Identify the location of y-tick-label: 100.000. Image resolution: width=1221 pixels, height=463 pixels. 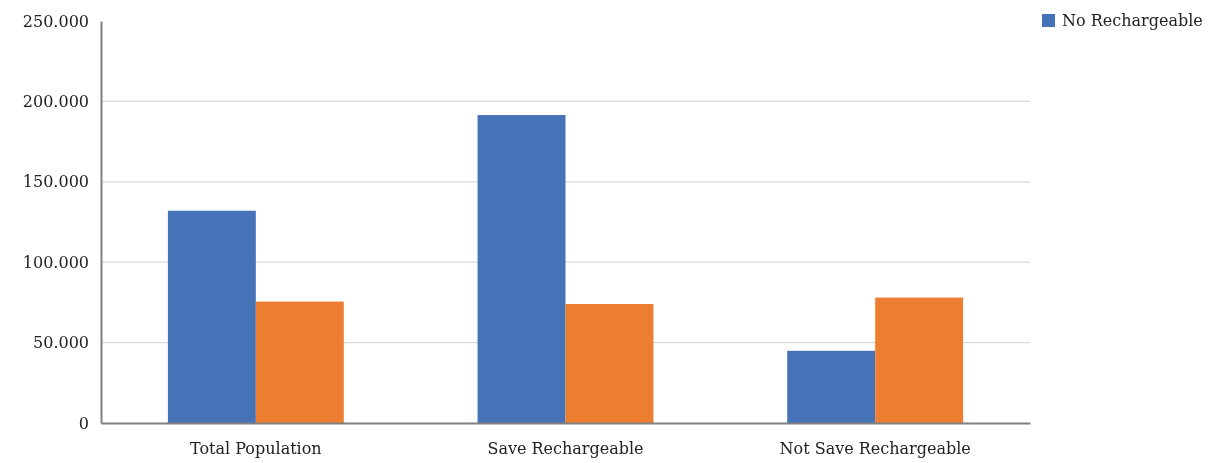
(55, 262).